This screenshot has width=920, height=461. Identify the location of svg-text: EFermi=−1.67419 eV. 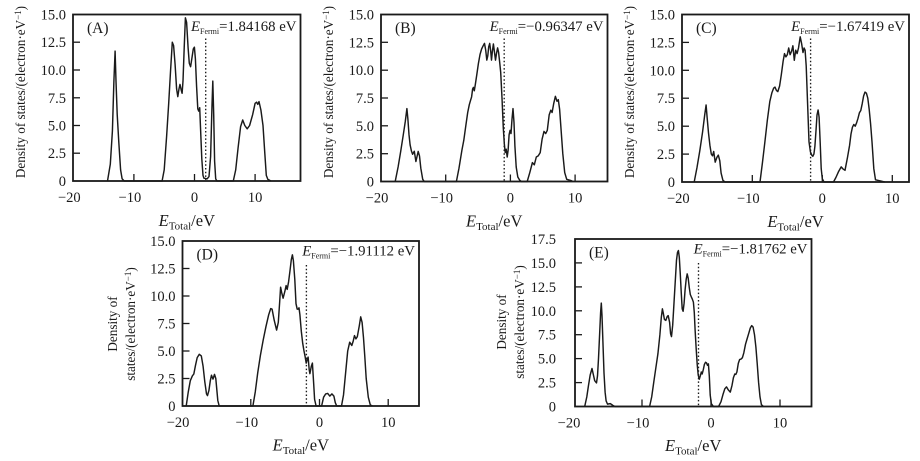
(847, 27).